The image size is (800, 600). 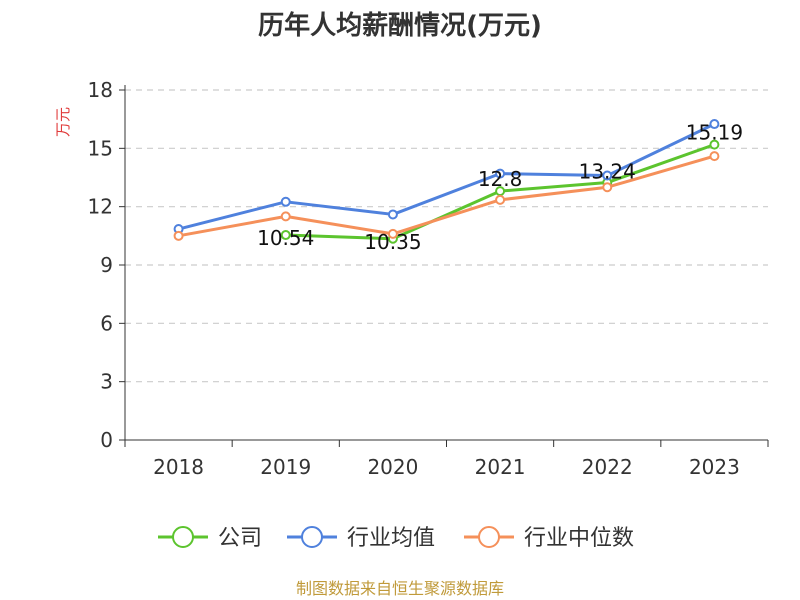 What do you see at coordinates (106, 440) in the screenshot?
I see `y-tick-label: 0` at bounding box center [106, 440].